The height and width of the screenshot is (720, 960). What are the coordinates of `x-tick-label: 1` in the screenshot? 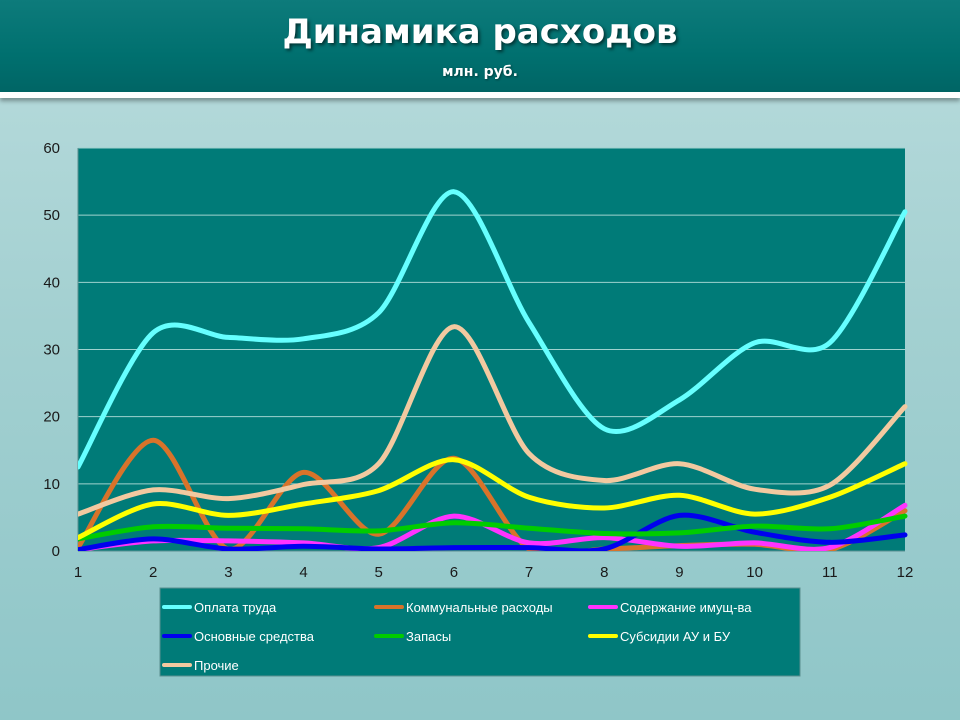 It's located at (78, 572).